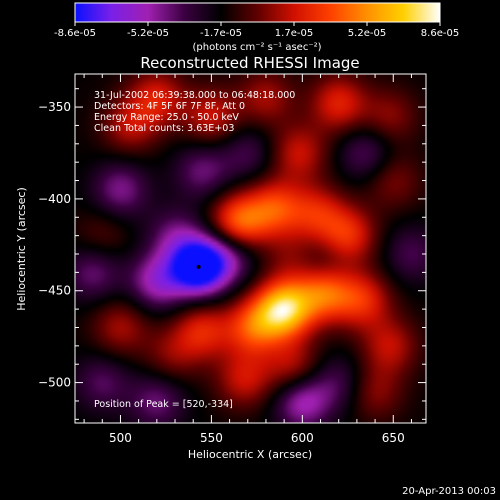 The image size is (500, 500). Describe the element at coordinates (302, 438) in the screenshot. I see `x-tick-label: 600` at that location.